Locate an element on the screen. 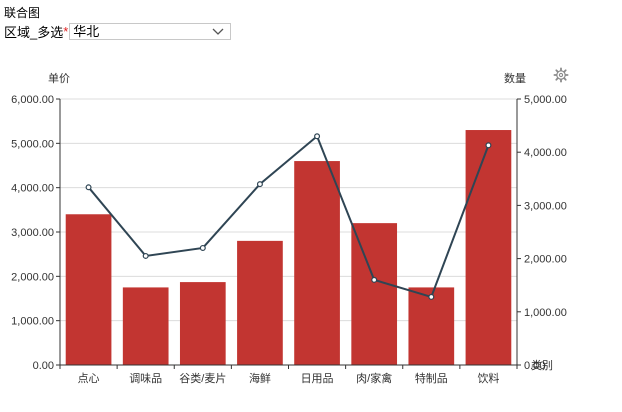  y-tick-label-right: 2,000.00 is located at coordinates (545, 260).